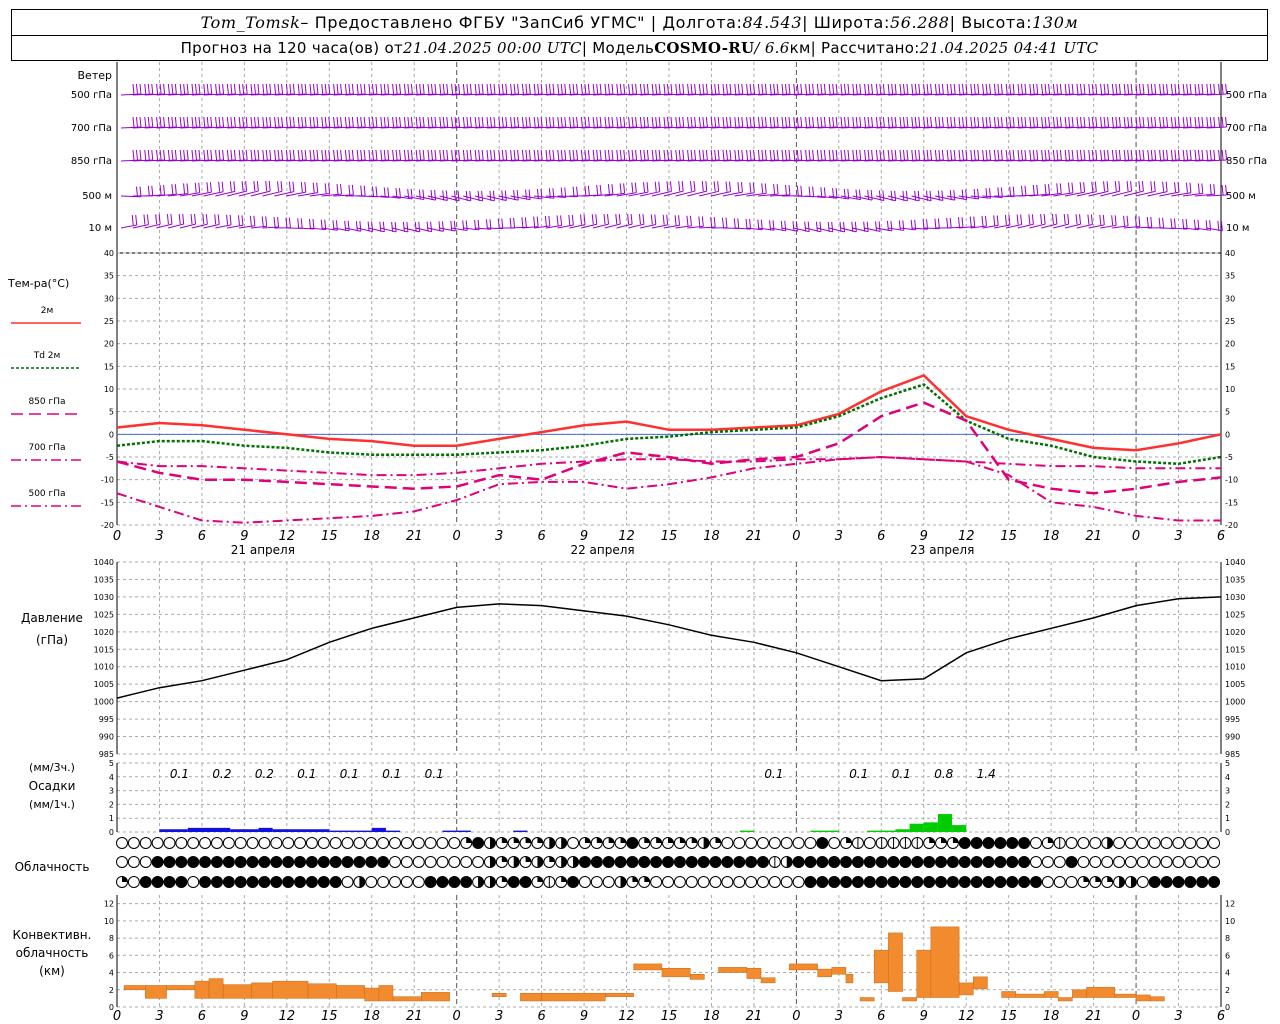  Describe the element at coordinates (371, 536) in the screenshot. I see `temp-x-tick: 18` at that location.